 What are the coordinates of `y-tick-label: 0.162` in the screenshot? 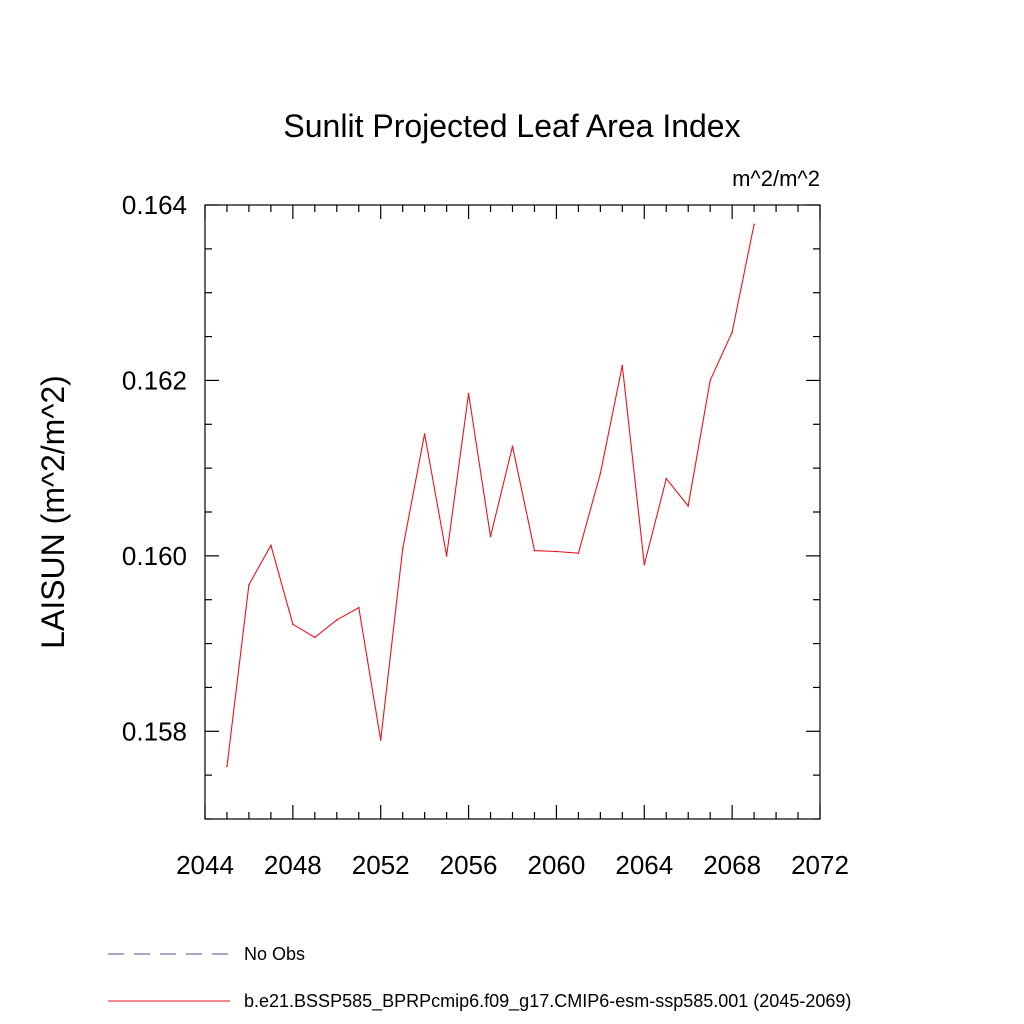 It's located at (154, 380).